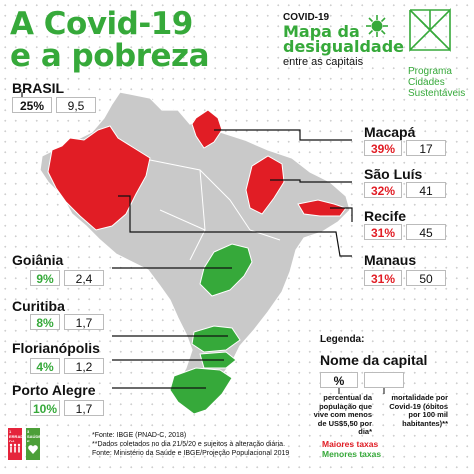 This screenshot has width=474, height=474. What do you see at coordinates (343, 46) in the screenshot?
I see `subtitle-line-2: desigualdade` at bounding box center [343, 46].